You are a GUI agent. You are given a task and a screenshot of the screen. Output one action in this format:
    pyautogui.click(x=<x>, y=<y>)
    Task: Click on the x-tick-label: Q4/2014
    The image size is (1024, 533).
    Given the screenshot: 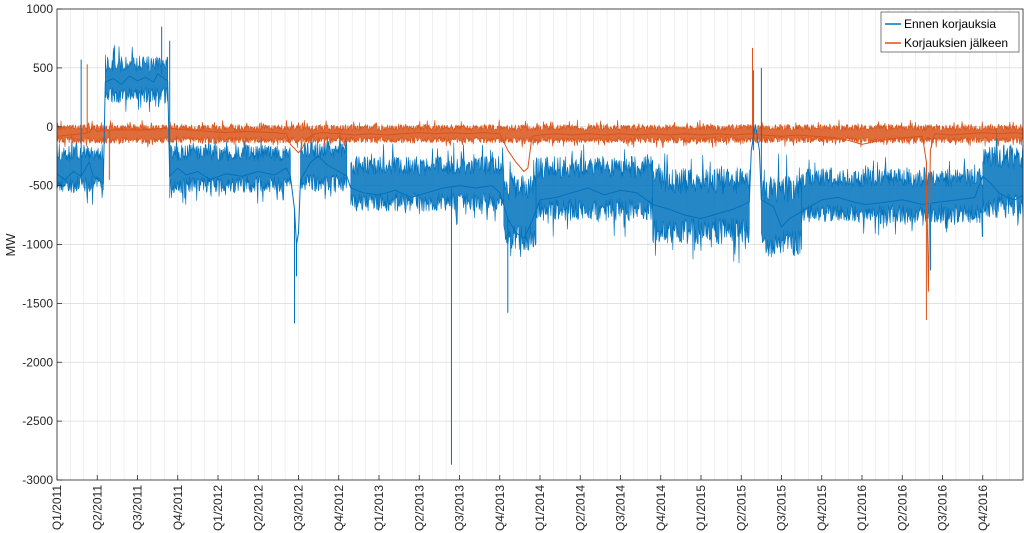 What is the action you would take?
    pyautogui.click(x=661, y=508)
    